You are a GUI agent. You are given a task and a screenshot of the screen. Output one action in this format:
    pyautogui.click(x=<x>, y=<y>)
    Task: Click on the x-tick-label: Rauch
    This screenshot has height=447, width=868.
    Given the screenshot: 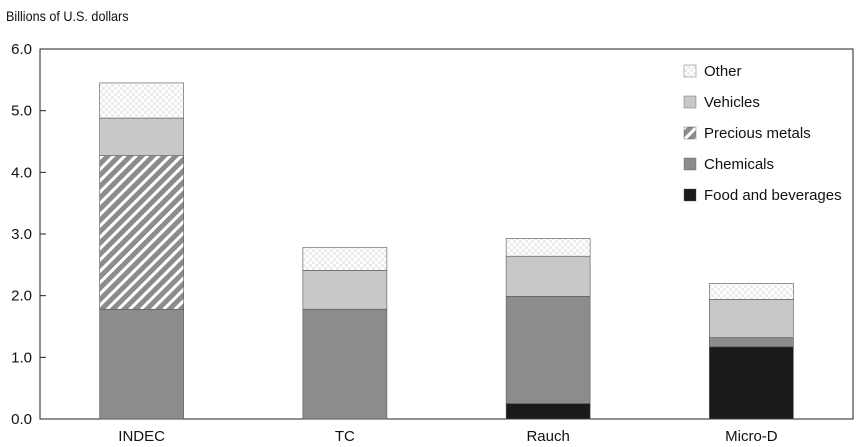 What is the action you would take?
    pyautogui.click(x=547, y=436)
    